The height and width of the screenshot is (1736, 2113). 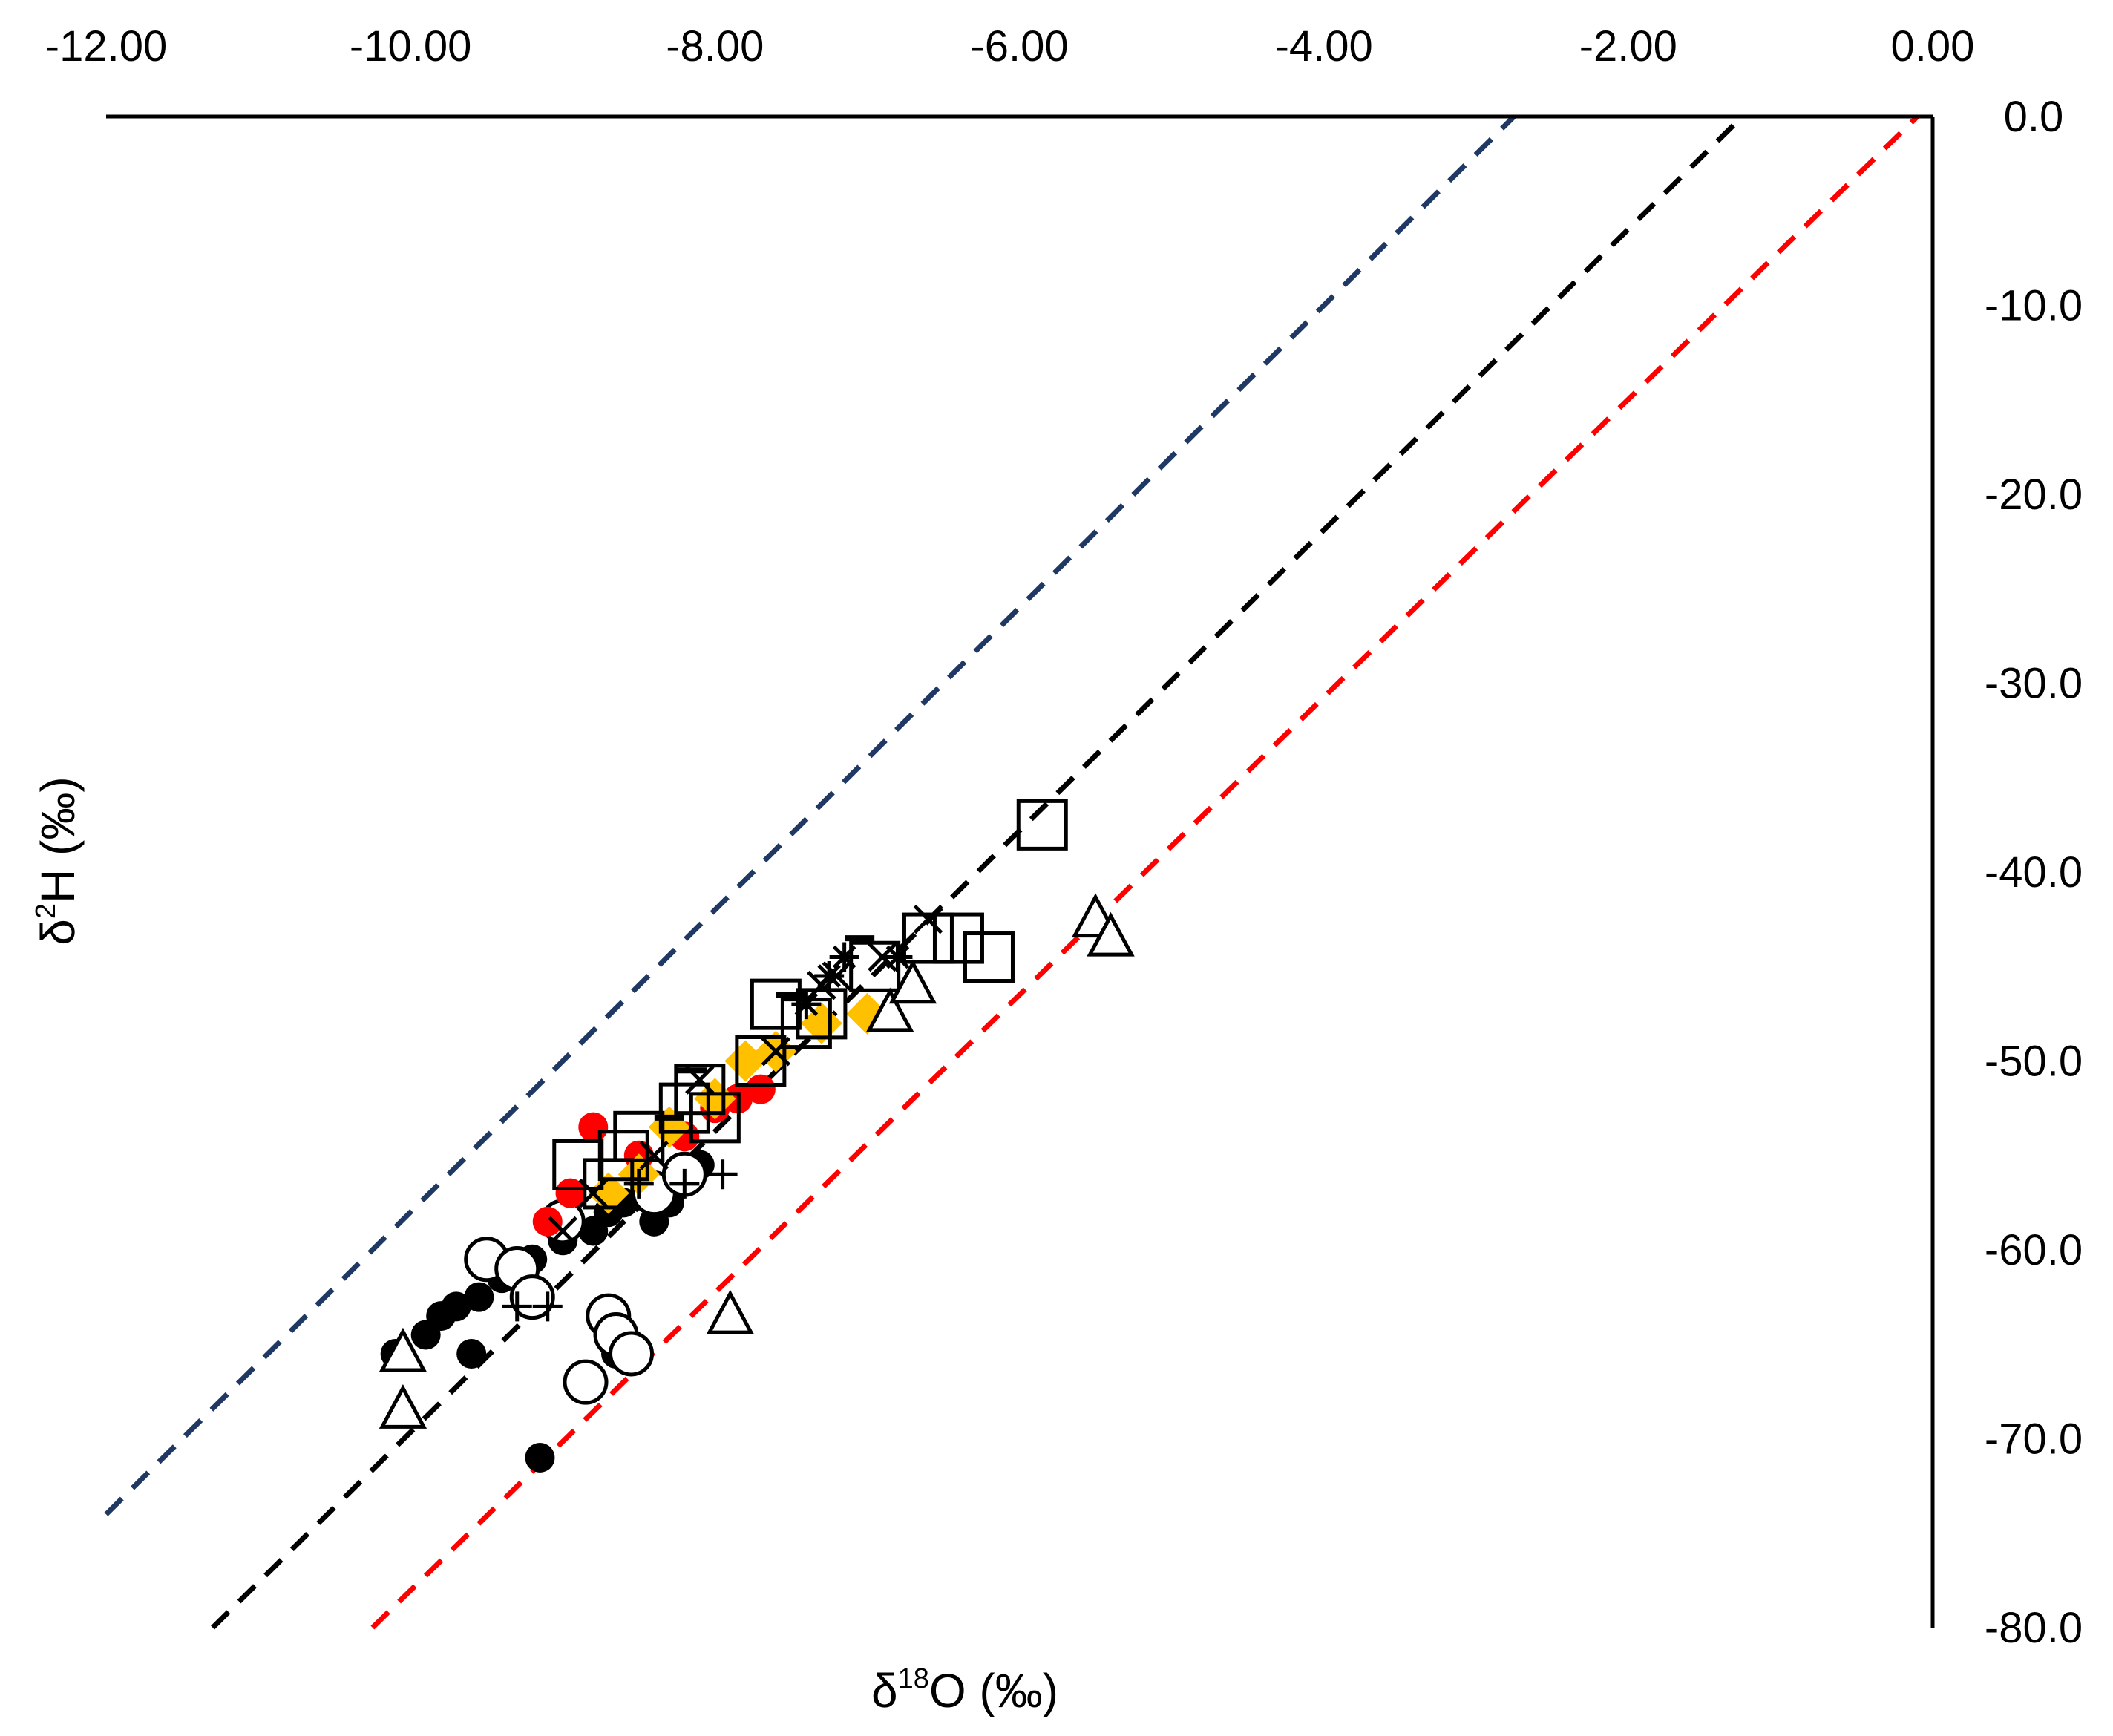 What do you see at coordinates (2034, 1250) in the screenshot?
I see `y-tick-label: -60.0` at bounding box center [2034, 1250].